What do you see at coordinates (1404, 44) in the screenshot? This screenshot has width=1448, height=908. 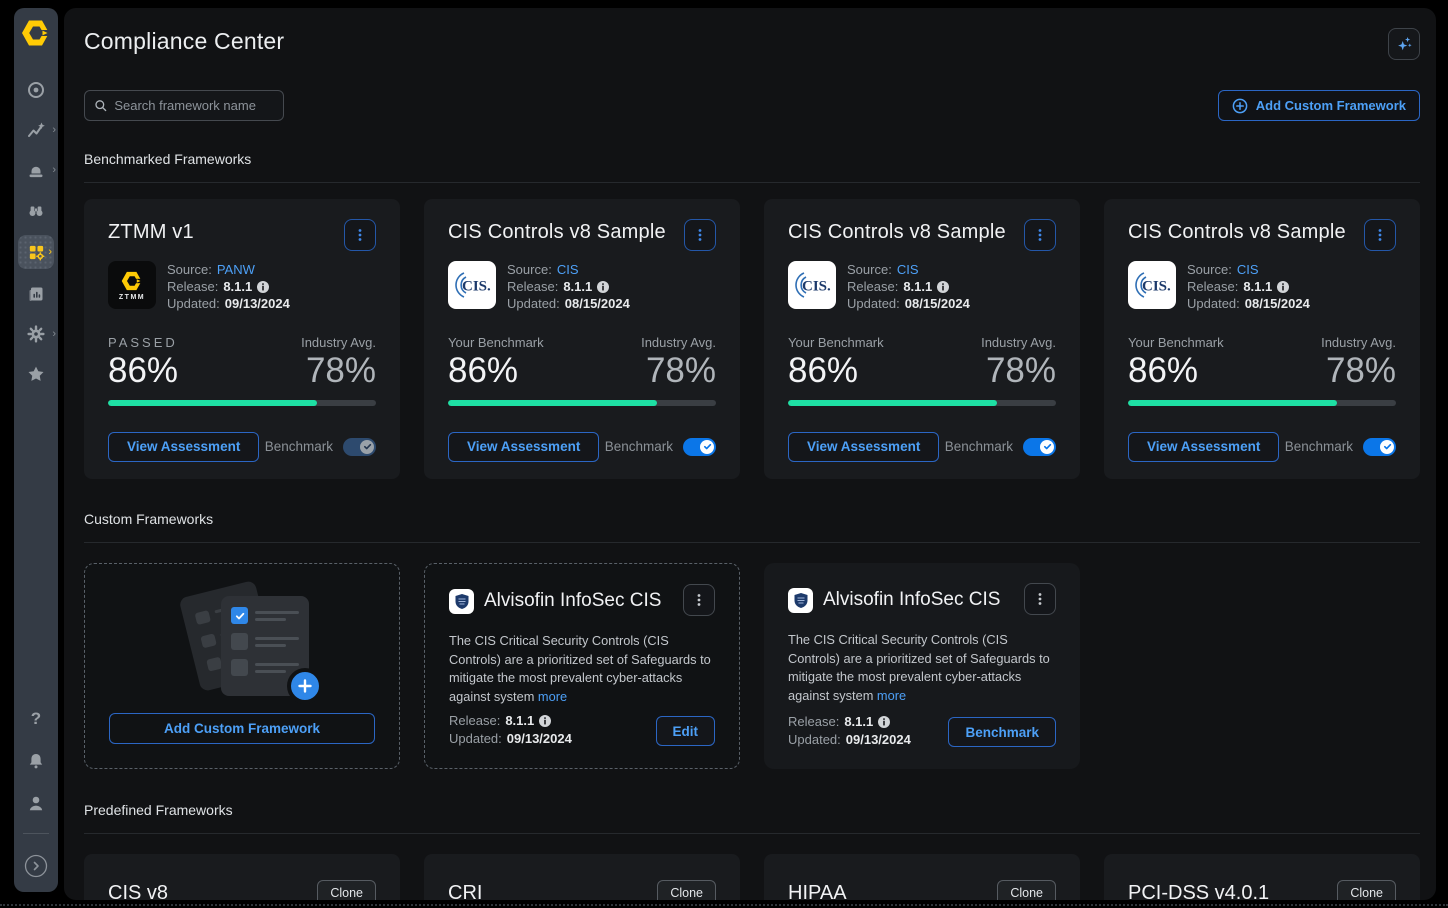 I see `ai-assistant-button` at bounding box center [1404, 44].